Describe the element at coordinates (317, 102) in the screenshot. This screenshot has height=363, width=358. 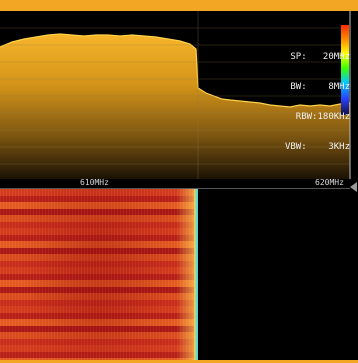
I see `analyzer-parameters: SP: 20MHz BW: 8MHz RBW:180KHz VBW: 3KHz` at that location.